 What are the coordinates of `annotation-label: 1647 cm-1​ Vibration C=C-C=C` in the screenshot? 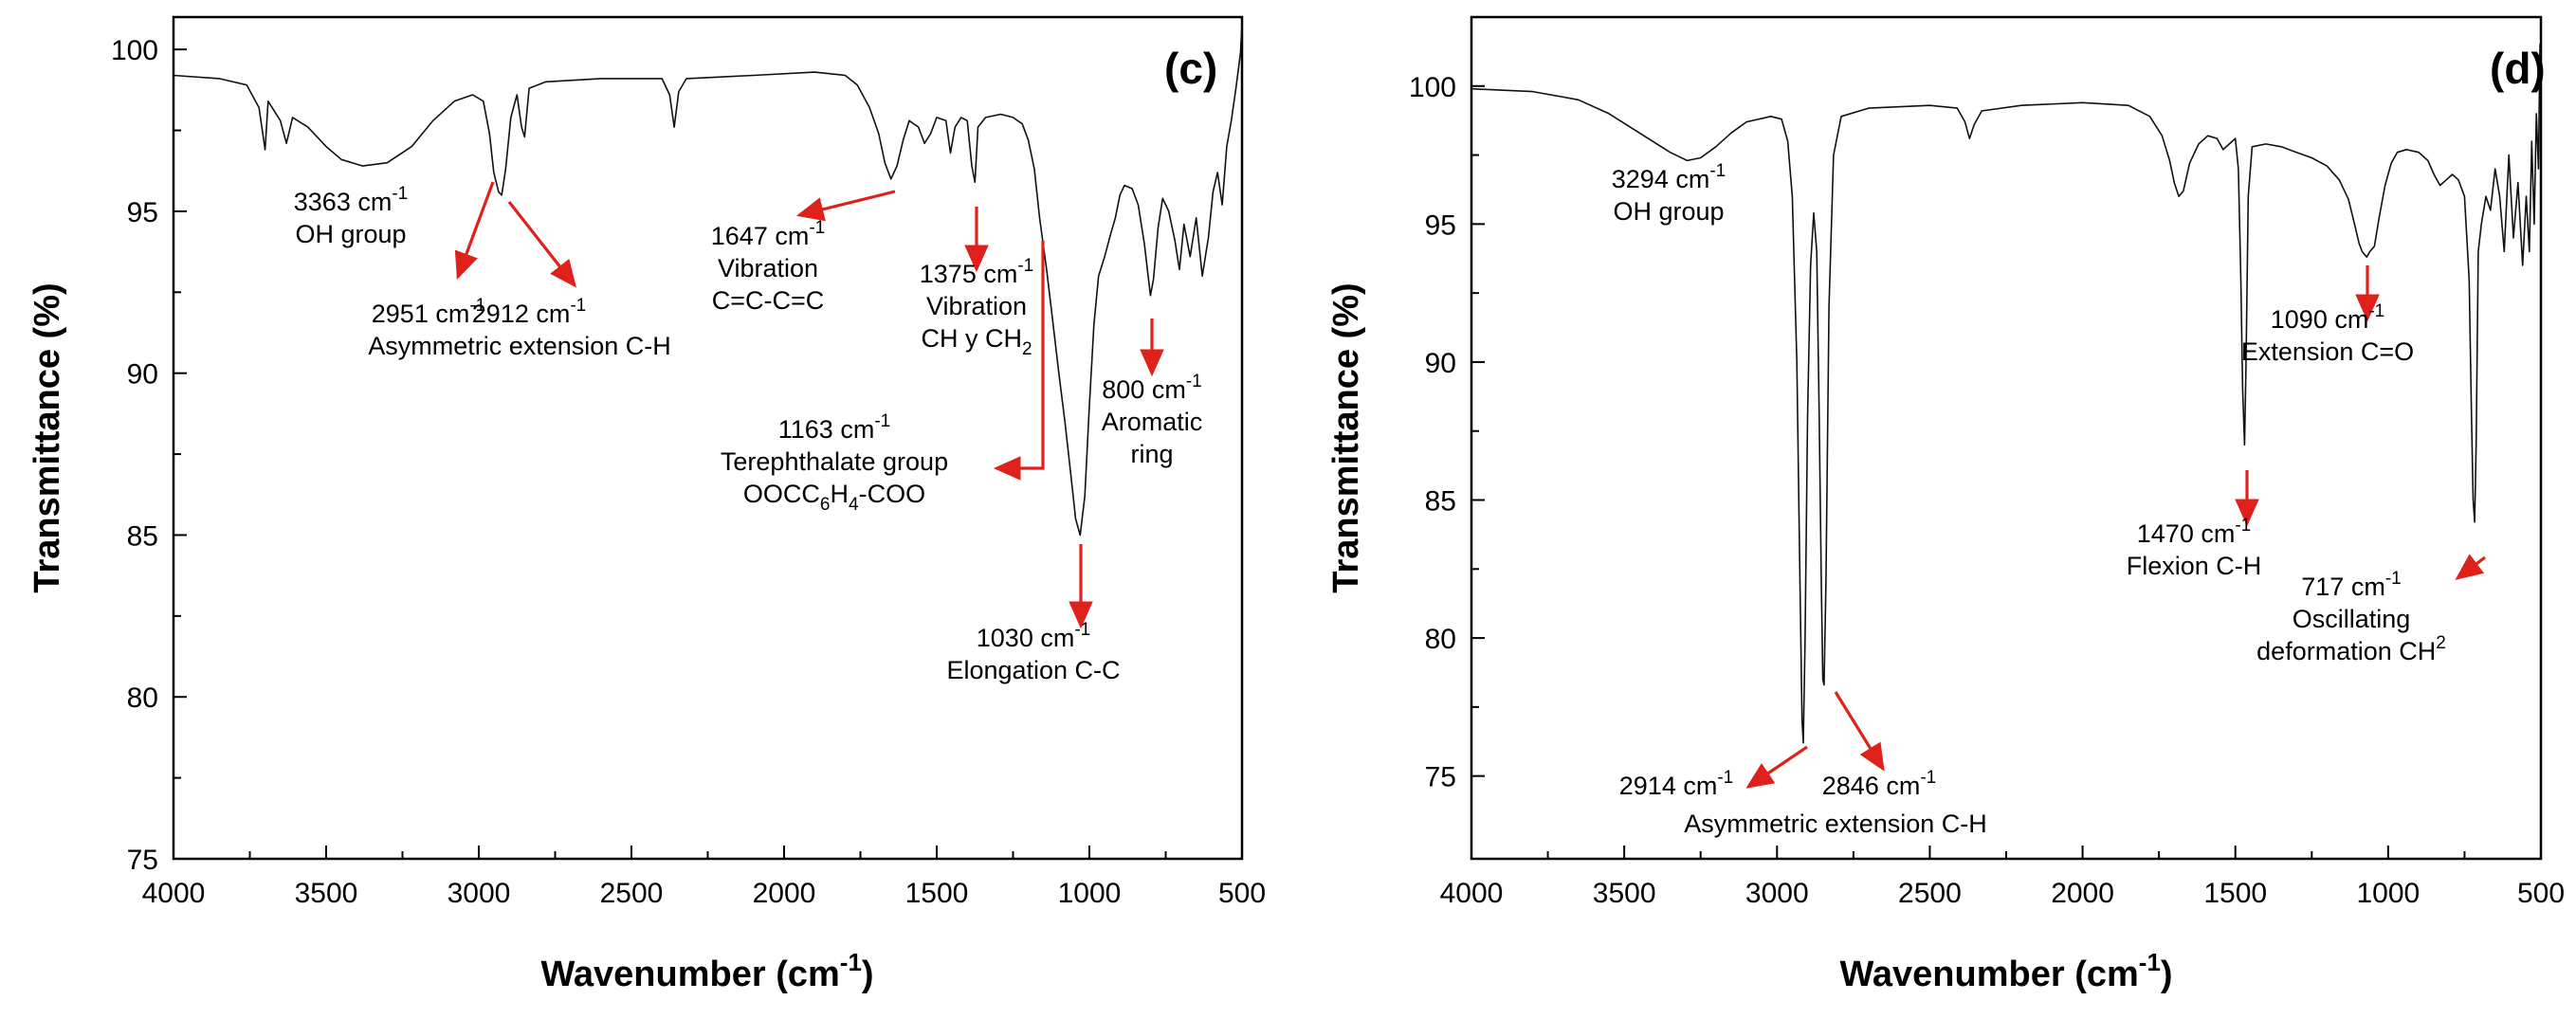 It's located at (768, 266).